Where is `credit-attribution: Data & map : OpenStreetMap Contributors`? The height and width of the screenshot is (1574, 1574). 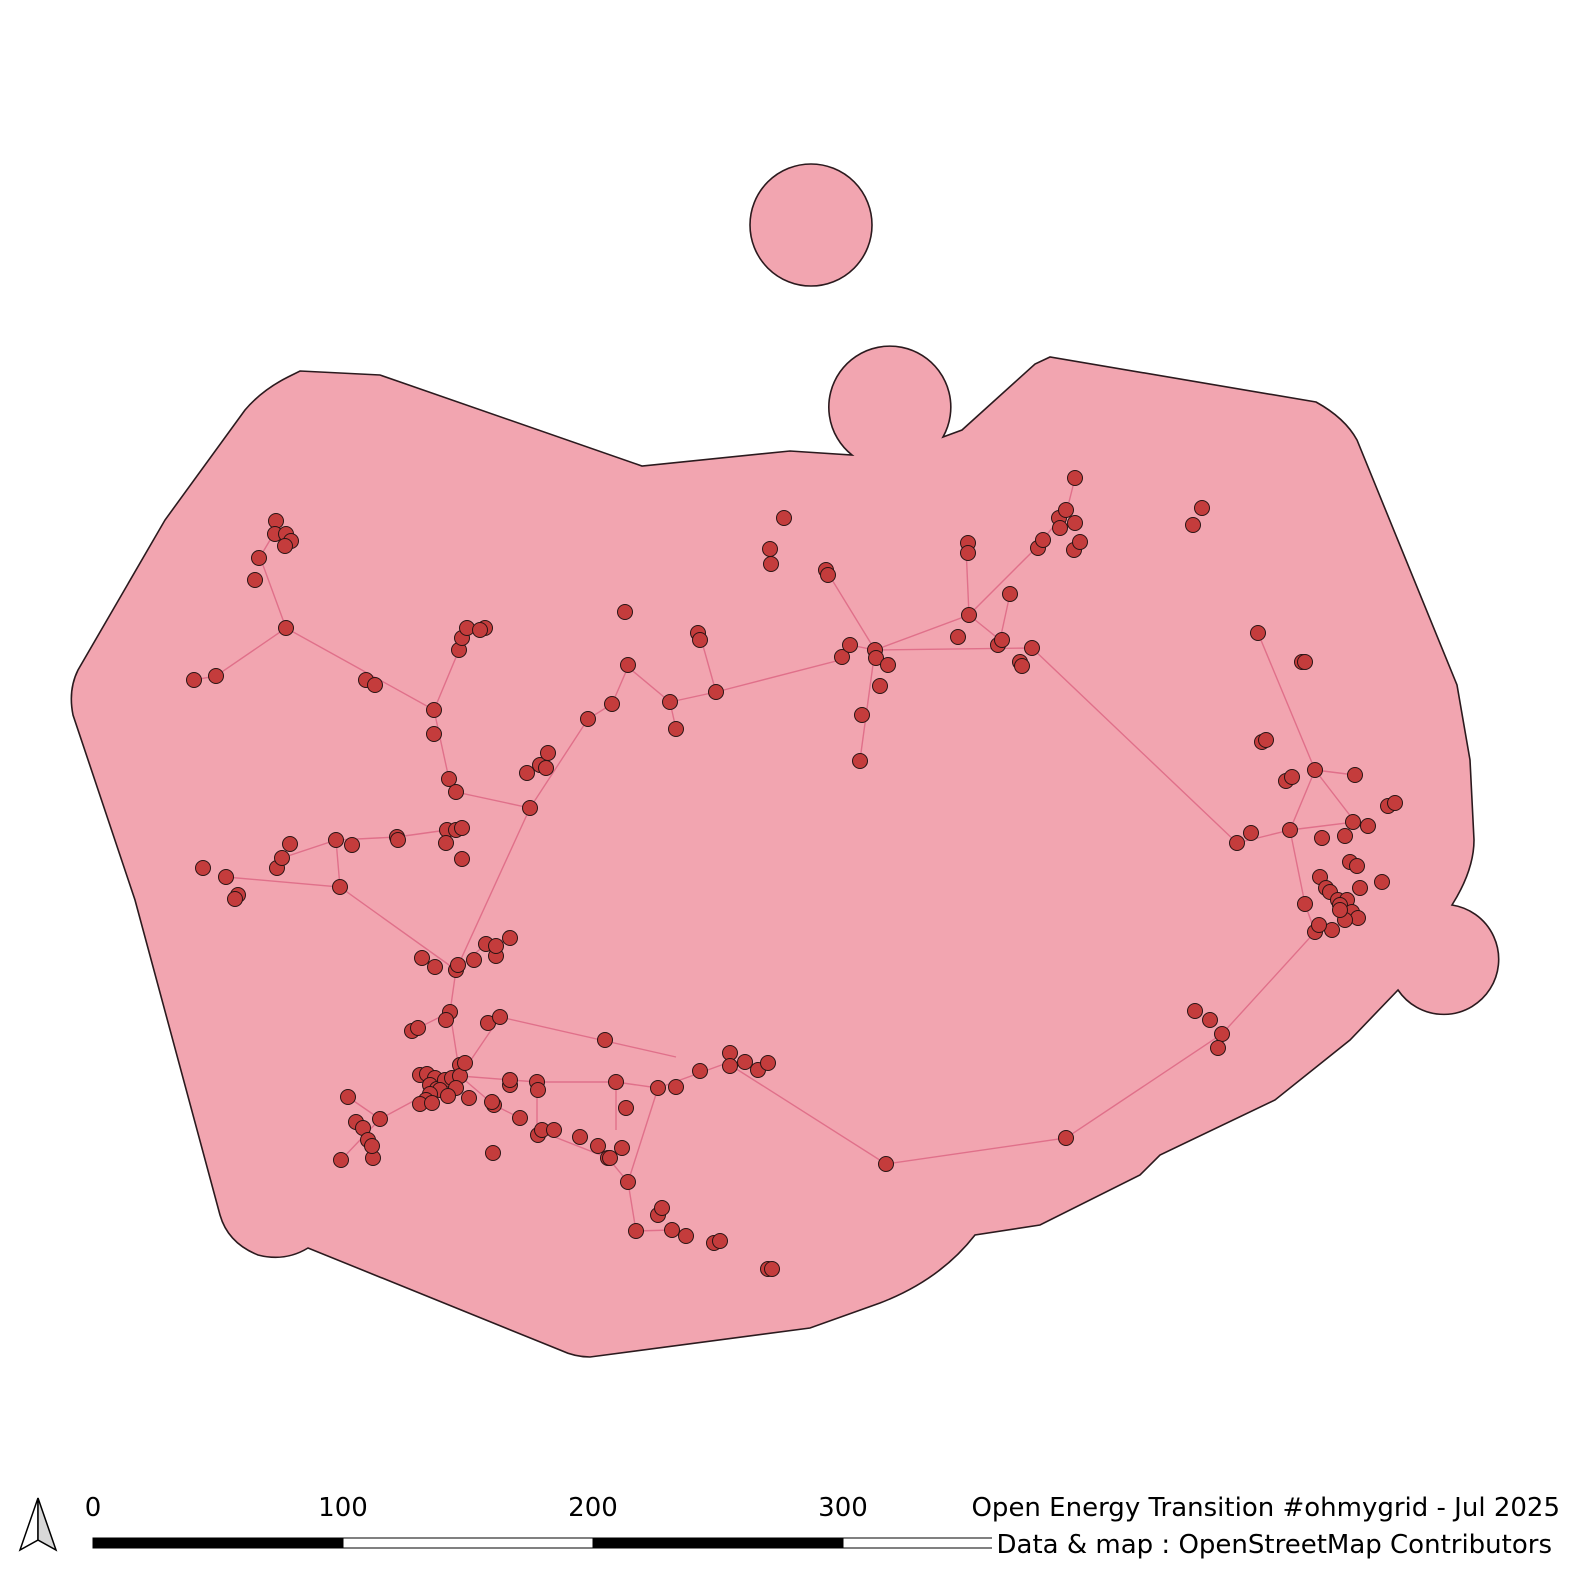
credit-attribution: Data & map : OpenStreetMap Contributors is located at coordinates (1274, 1545).